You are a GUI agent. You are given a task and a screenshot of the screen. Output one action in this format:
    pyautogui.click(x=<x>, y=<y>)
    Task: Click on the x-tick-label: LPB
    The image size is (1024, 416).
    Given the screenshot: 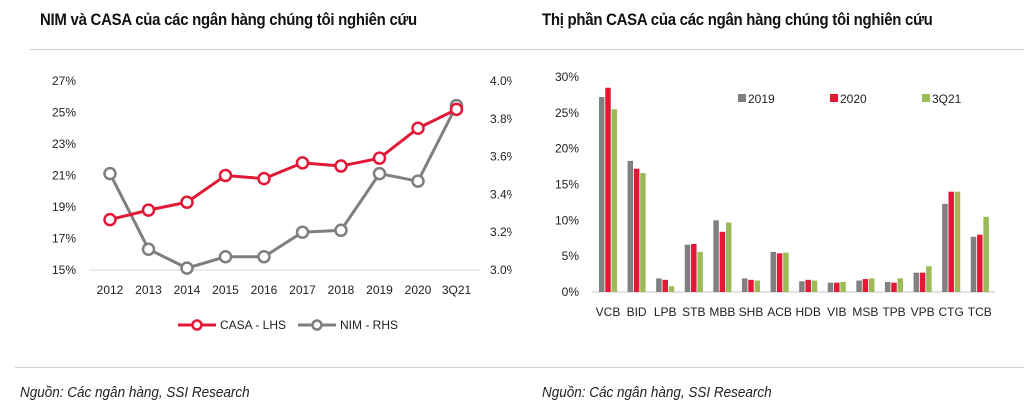 What is the action you would take?
    pyautogui.click(x=665, y=312)
    